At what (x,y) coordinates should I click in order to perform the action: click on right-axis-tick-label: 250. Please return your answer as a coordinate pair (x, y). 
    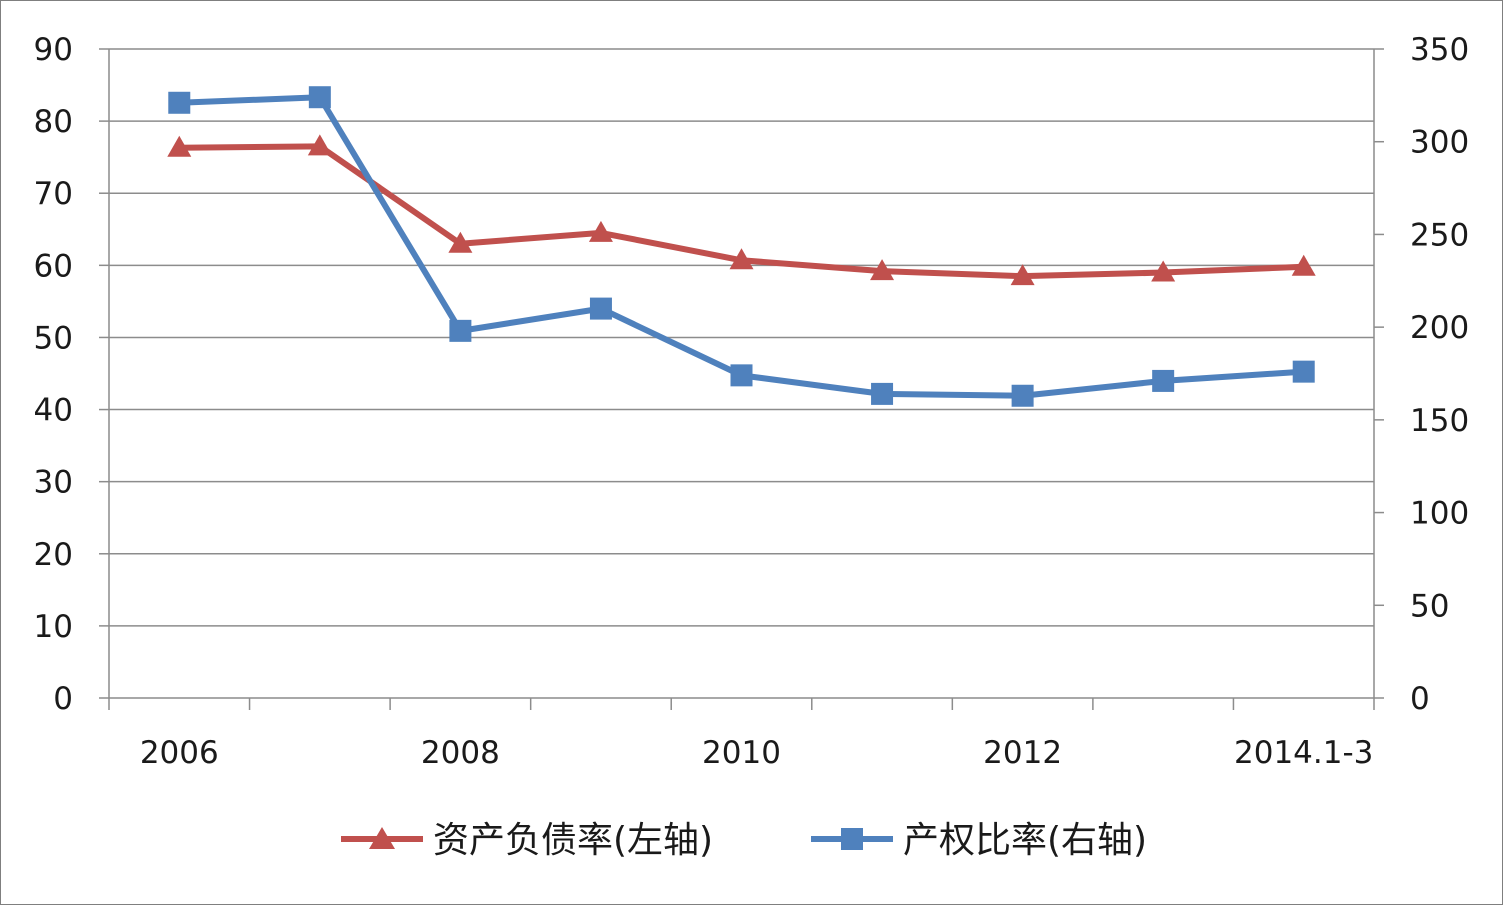
    Looking at the image, I should click on (1439, 235).